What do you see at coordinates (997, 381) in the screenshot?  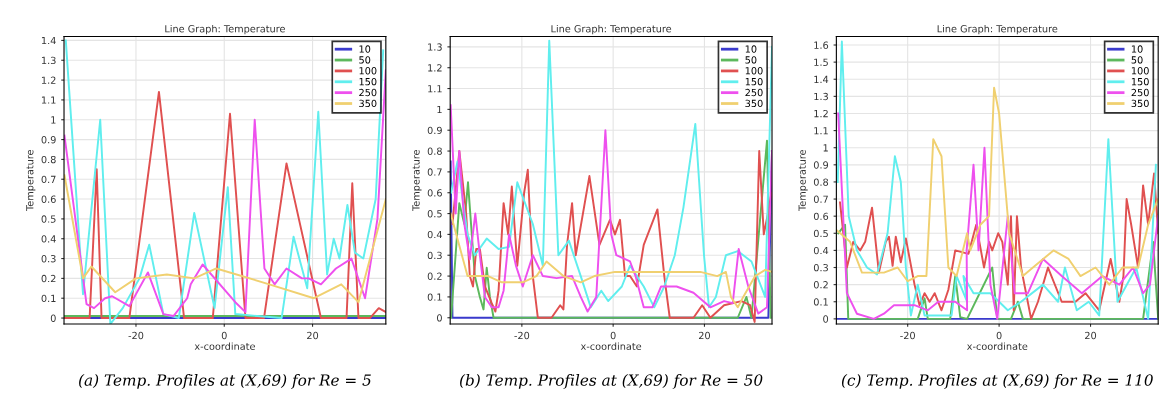 I see `text: (c) Temp. Profiles at (X,69) for Re = 110` at bounding box center [997, 381].